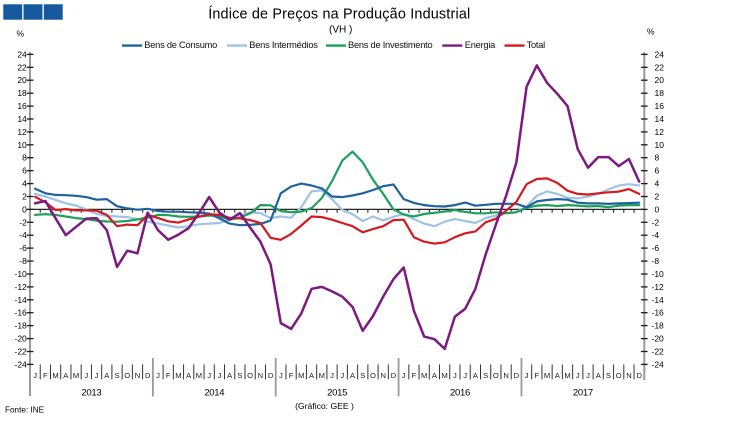 This screenshot has width=750, height=423. Describe the element at coordinates (180, 45) in the screenshot. I see `svg-text: Bens de Consumo` at that location.